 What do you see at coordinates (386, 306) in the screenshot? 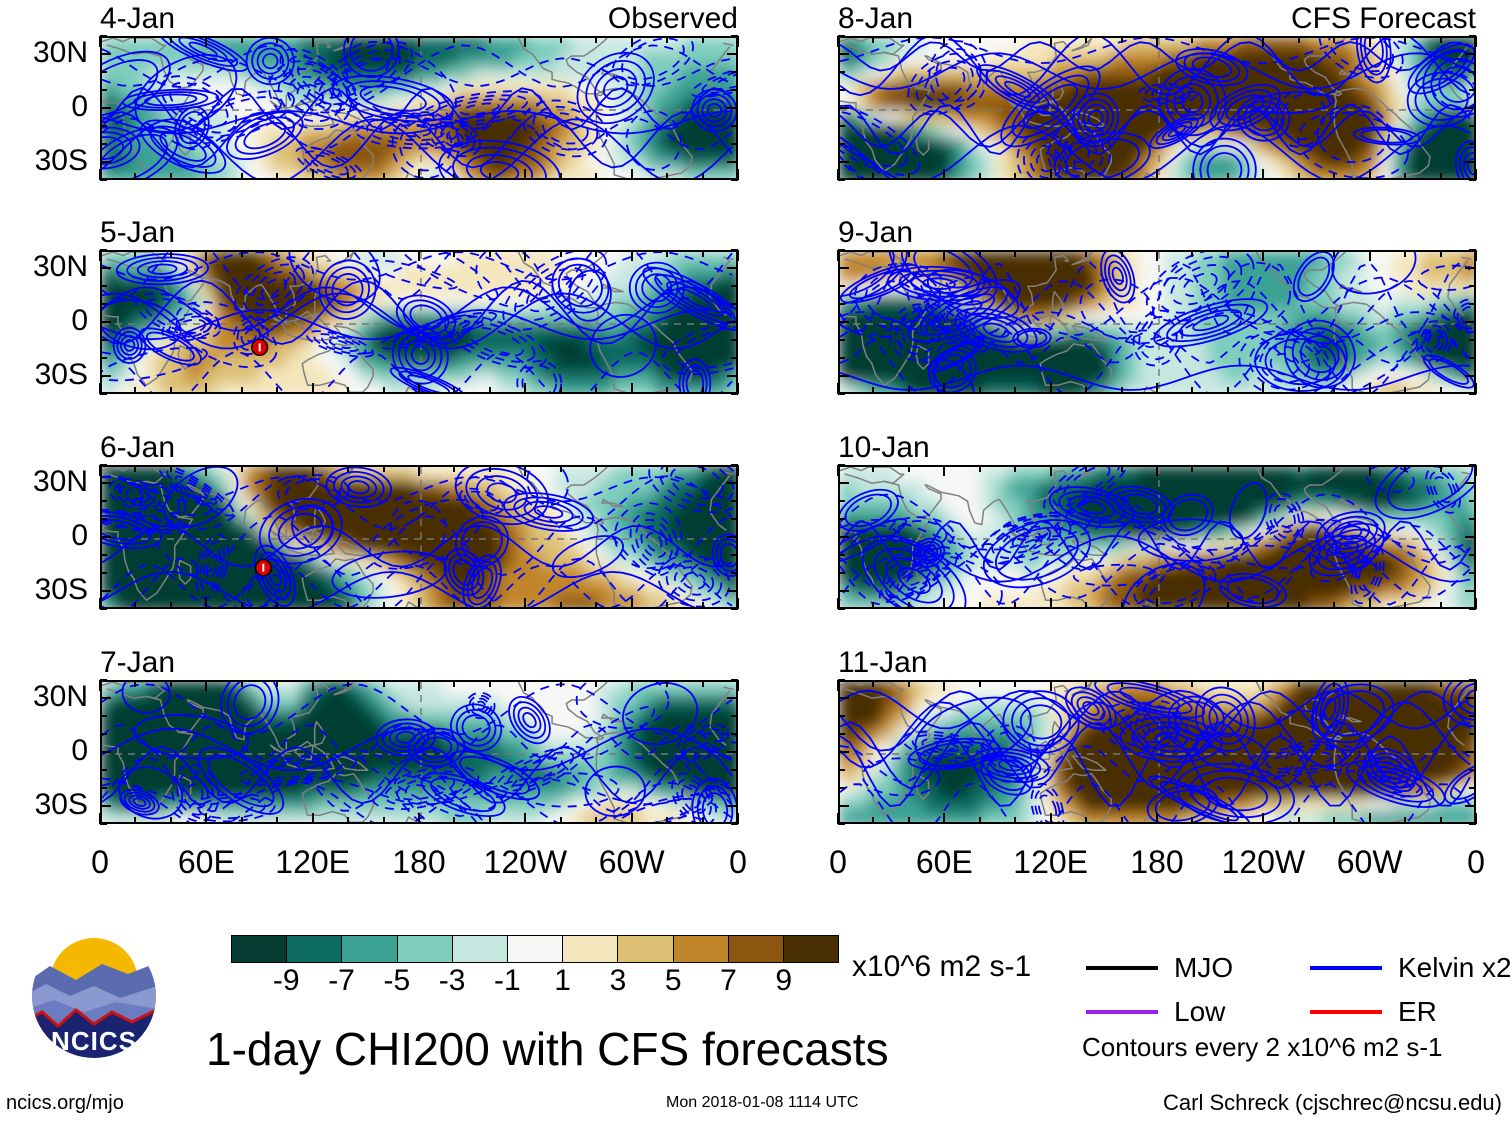
I see `map-panel-5-jan: 5-Jan 30N 0 30S` at bounding box center [386, 306].